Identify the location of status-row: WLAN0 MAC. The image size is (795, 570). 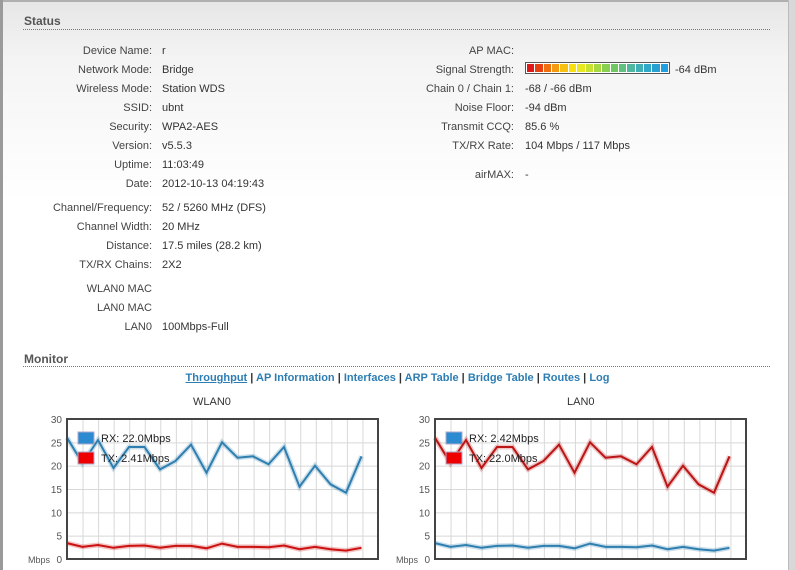
(397, 289).